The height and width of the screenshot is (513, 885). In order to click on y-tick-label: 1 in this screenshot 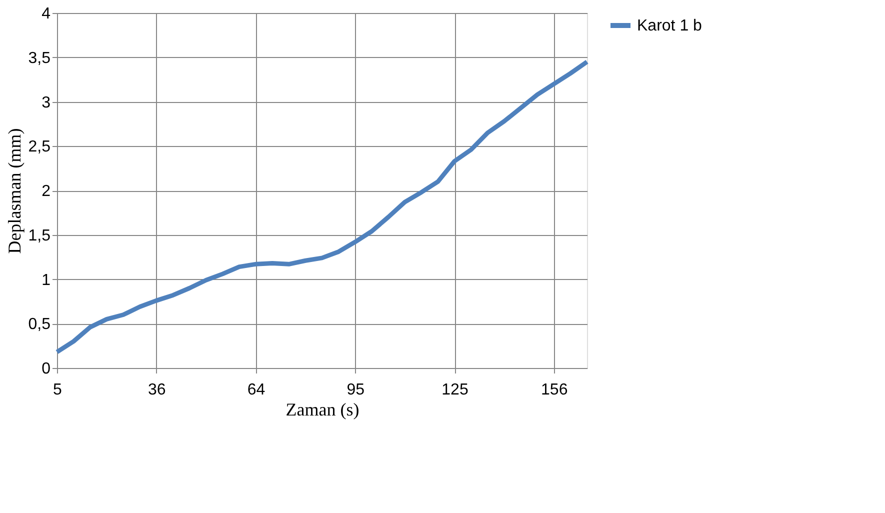, I will do `click(46, 280)`.